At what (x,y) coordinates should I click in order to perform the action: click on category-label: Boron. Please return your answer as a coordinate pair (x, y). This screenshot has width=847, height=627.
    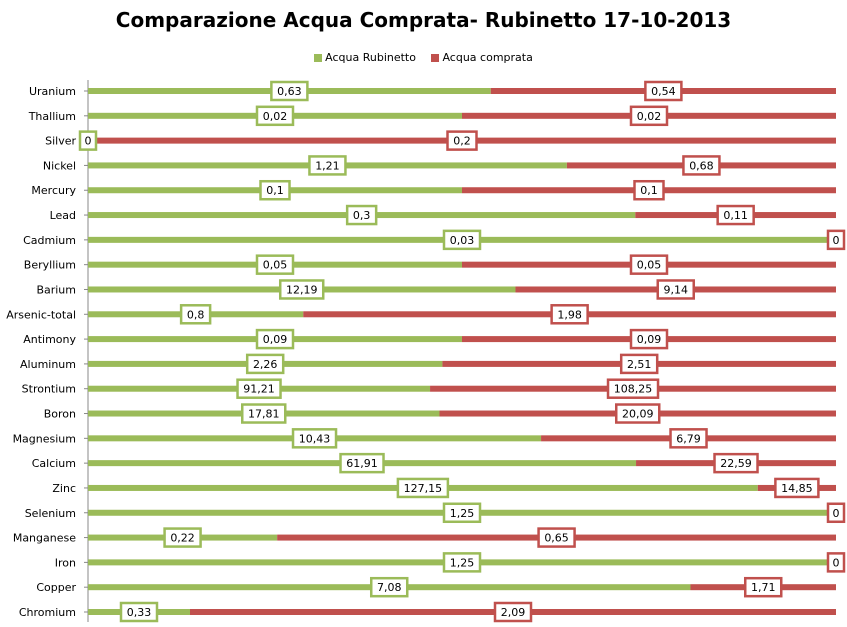
    Looking at the image, I should click on (60, 414).